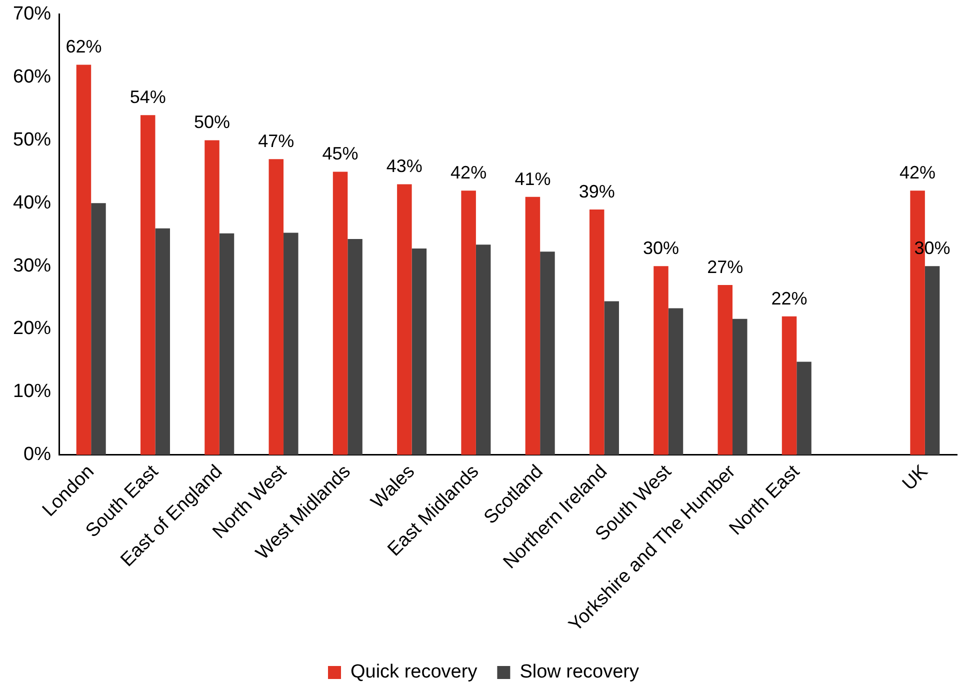  What do you see at coordinates (38, 455) in the screenshot?
I see `y-tick-label: 0%` at bounding box center [38, 455].